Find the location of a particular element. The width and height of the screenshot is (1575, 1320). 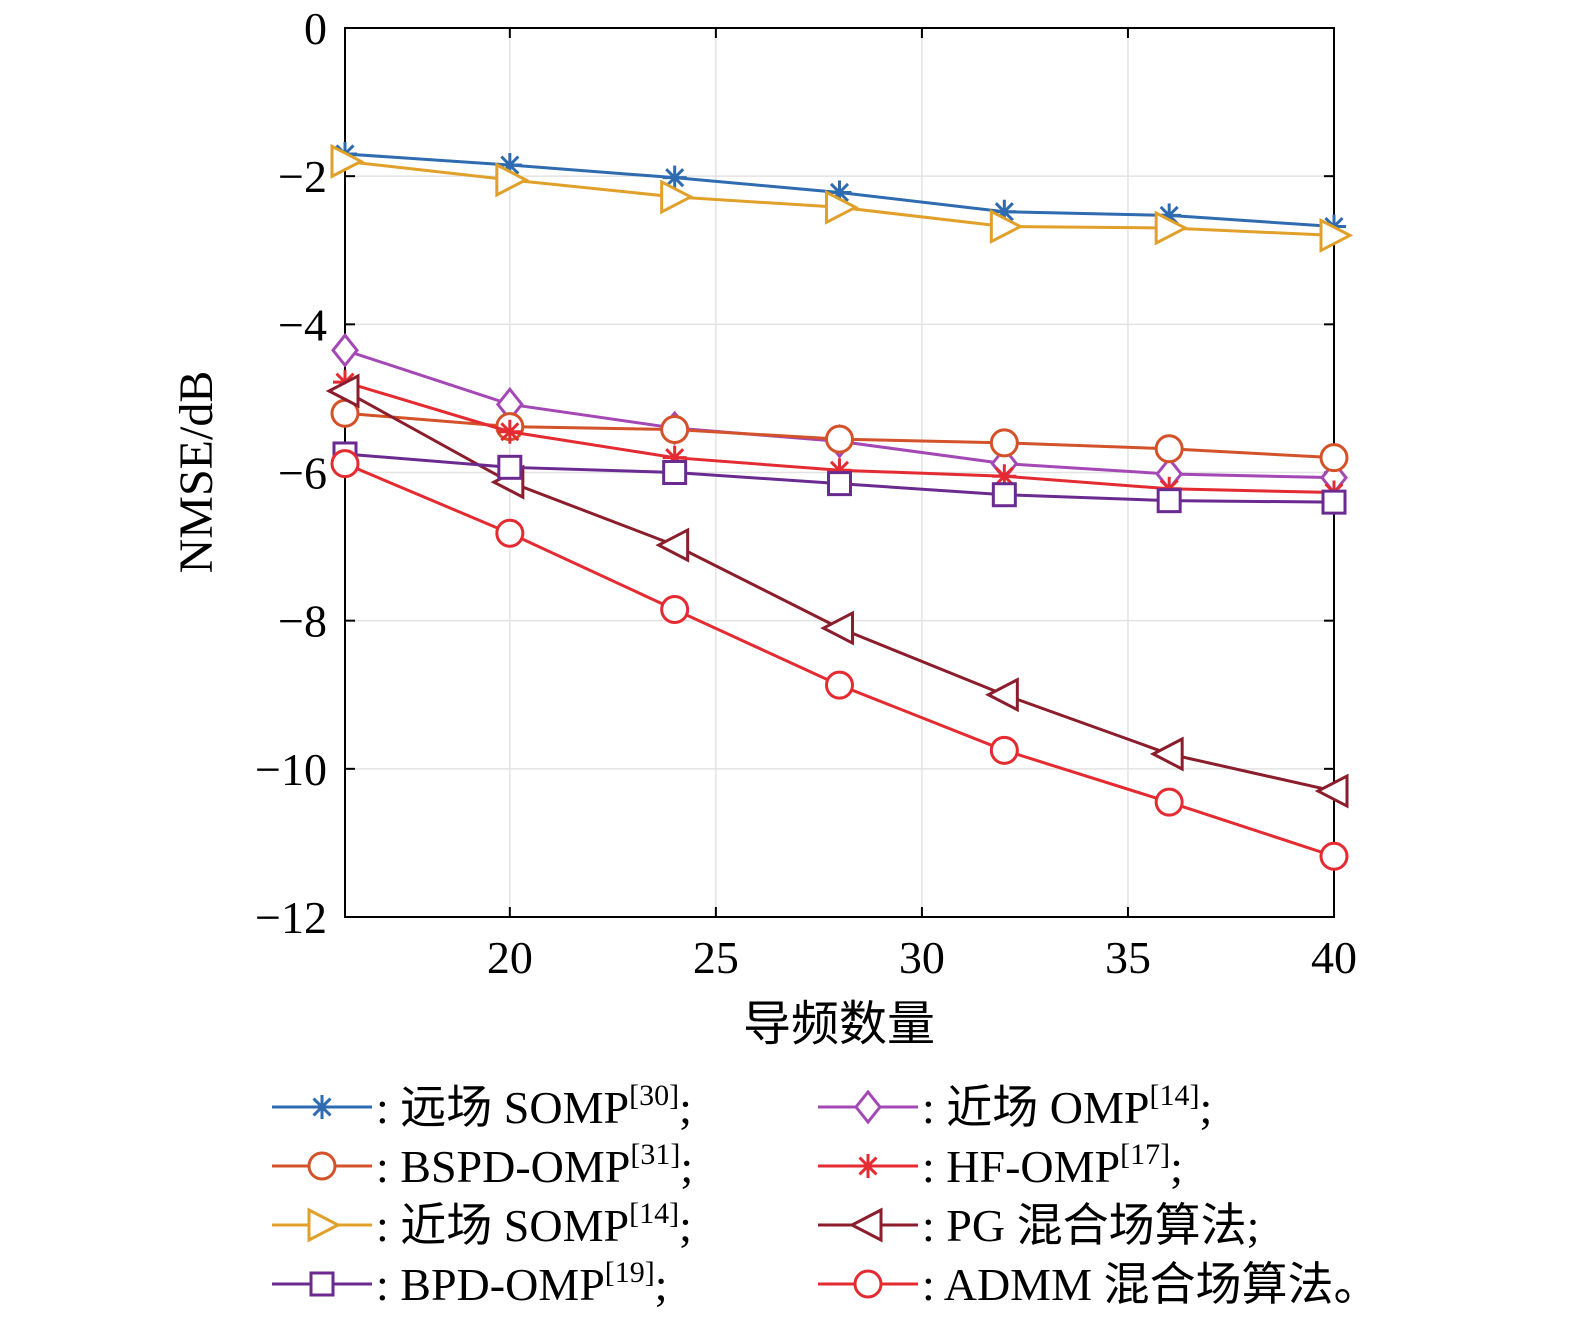

x-tick-label: 30 is located at coordinates (922, 957).